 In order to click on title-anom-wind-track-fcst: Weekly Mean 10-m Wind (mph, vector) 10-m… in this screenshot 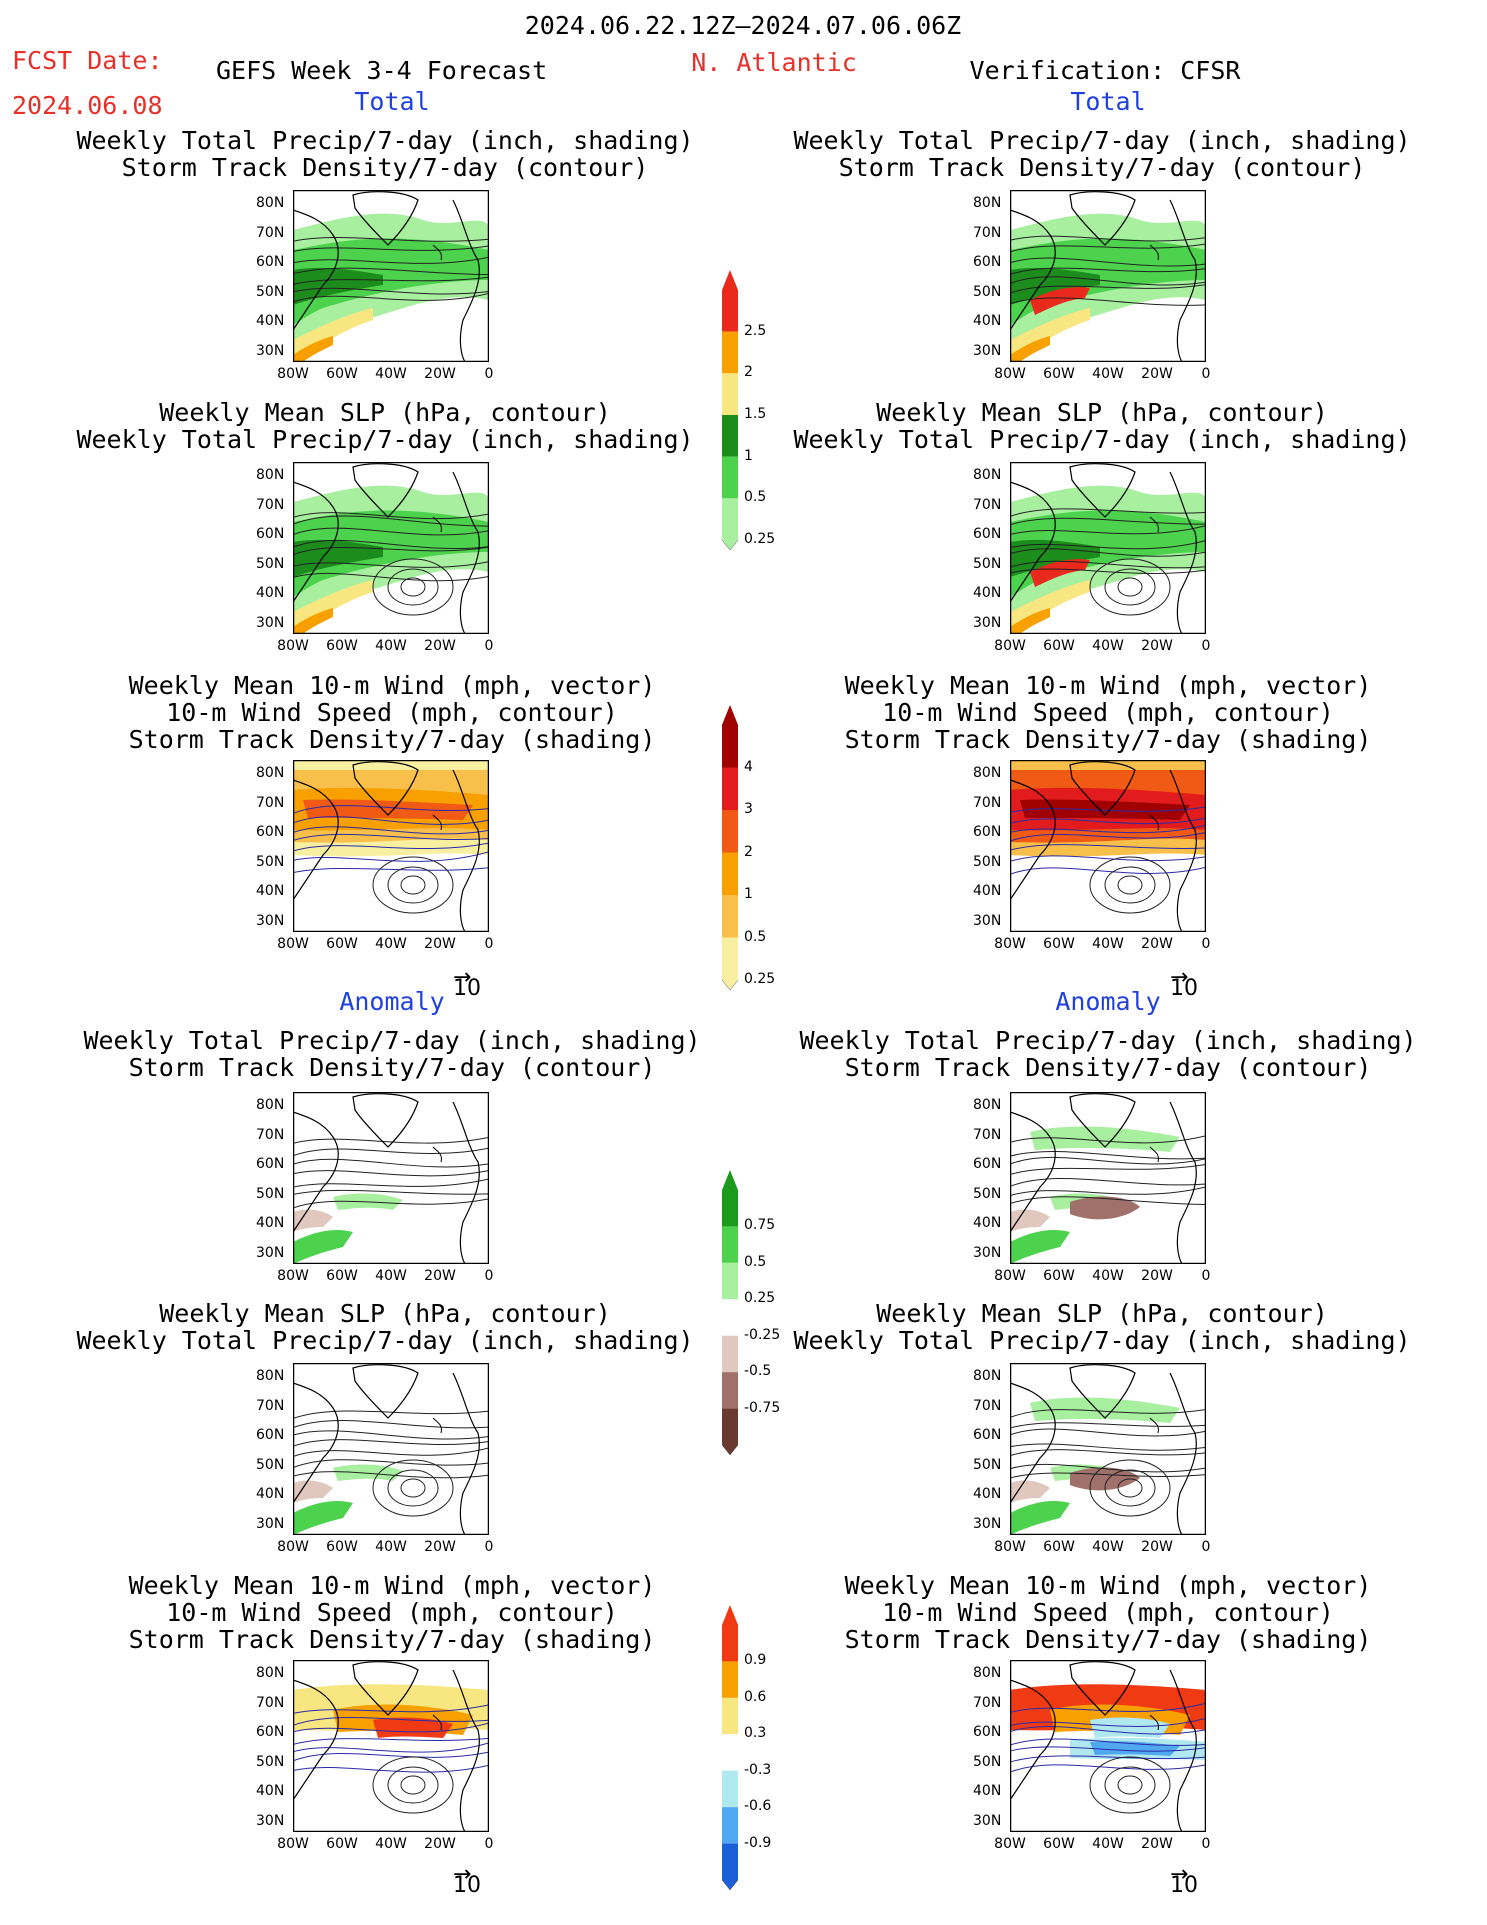, I will do `click(392, 1612)`.